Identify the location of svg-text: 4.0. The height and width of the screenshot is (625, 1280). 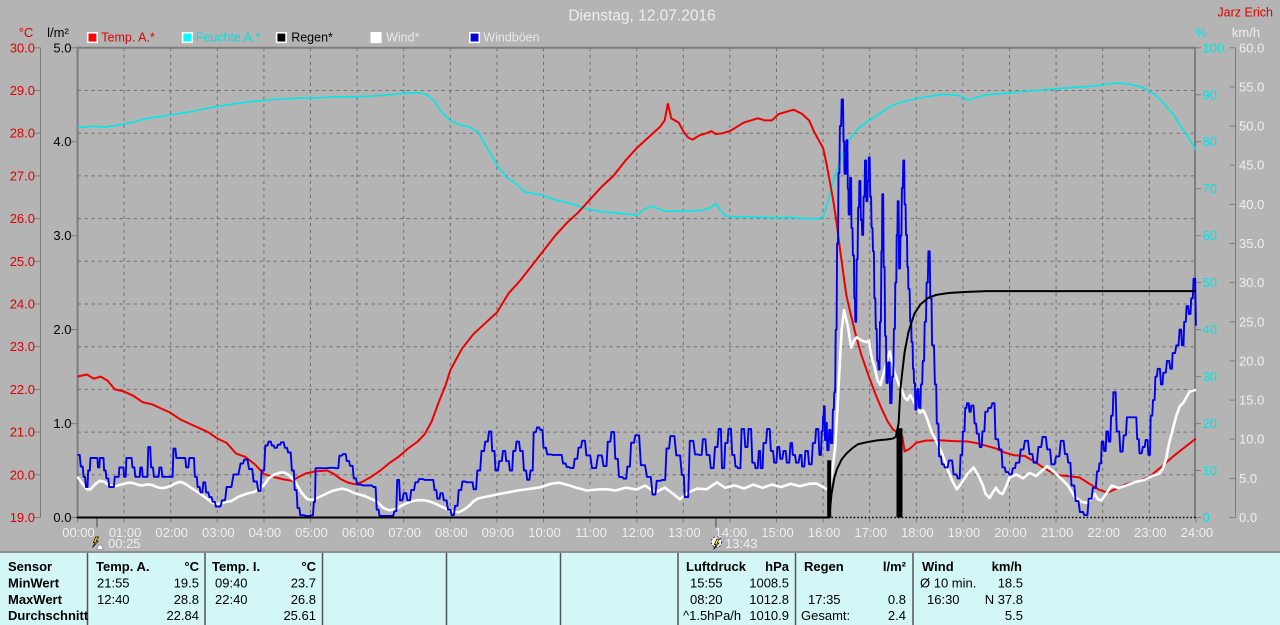
(62, 141).